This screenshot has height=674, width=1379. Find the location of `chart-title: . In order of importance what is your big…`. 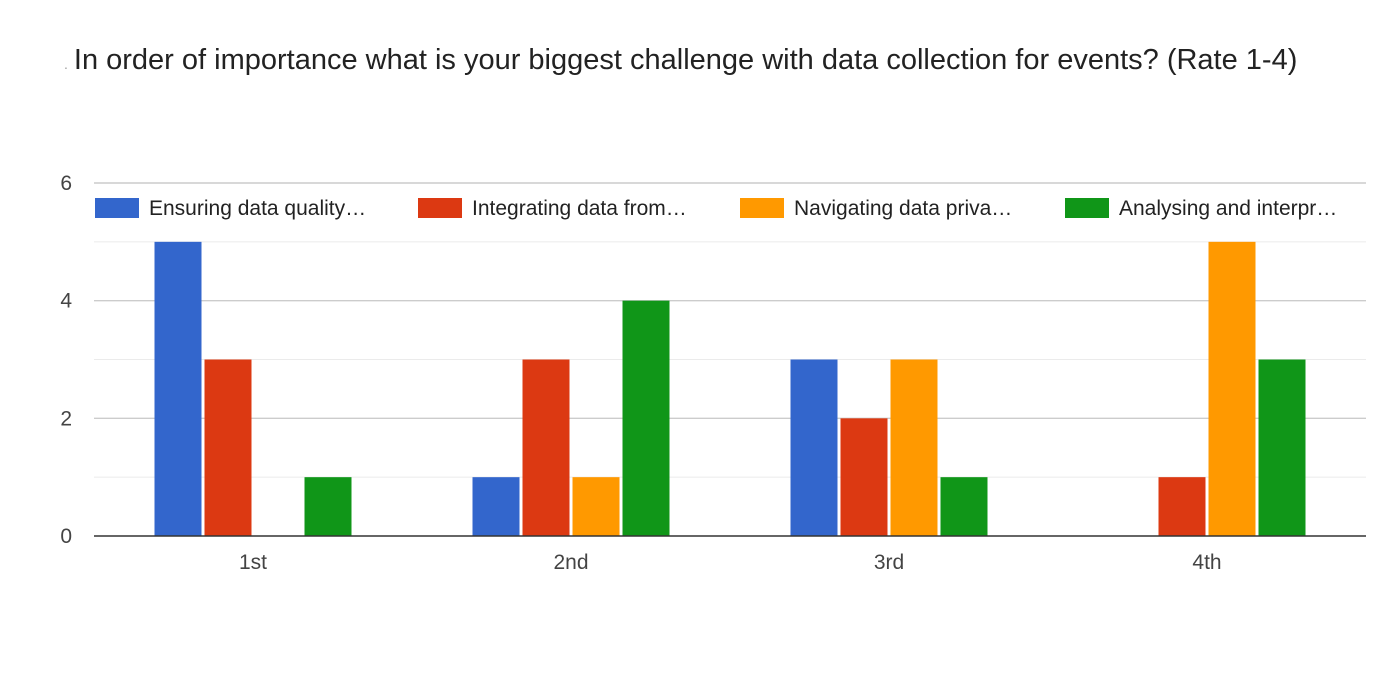

chart-title: . In order of importance what is your big… is located at coordinates (680, 60).